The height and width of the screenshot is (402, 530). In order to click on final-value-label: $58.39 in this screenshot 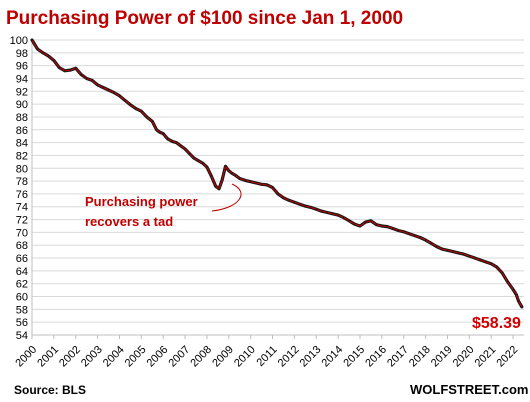, I will do `click(496, 323)`.